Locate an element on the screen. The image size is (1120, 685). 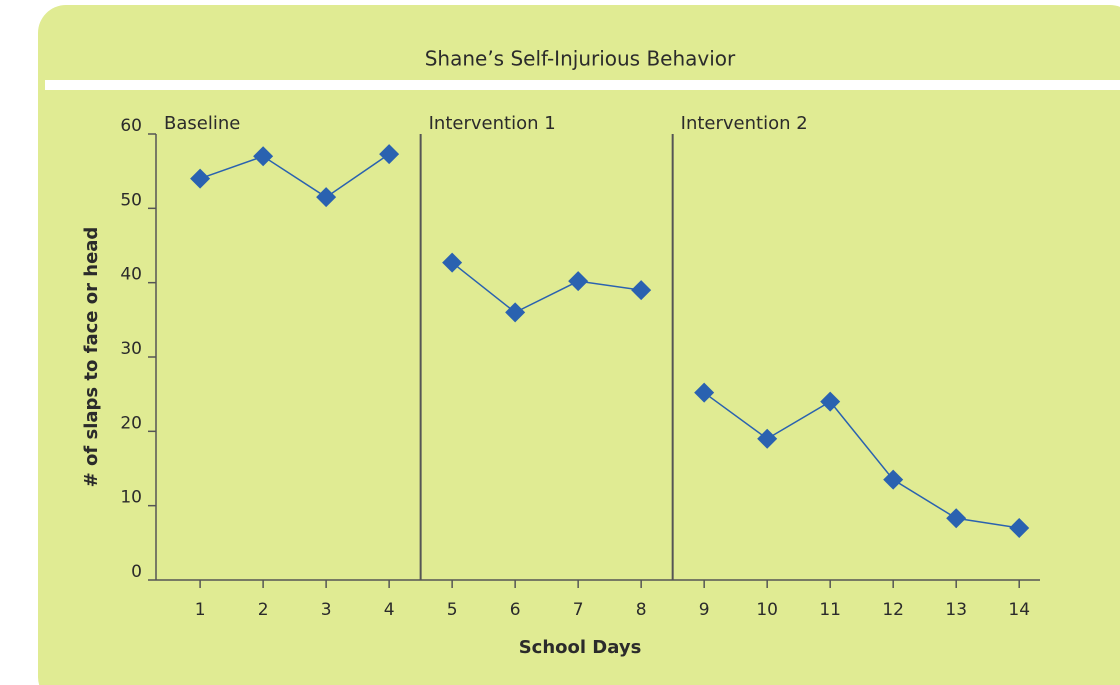
y-tick-label: 10 is located at coordinates (131, 498).